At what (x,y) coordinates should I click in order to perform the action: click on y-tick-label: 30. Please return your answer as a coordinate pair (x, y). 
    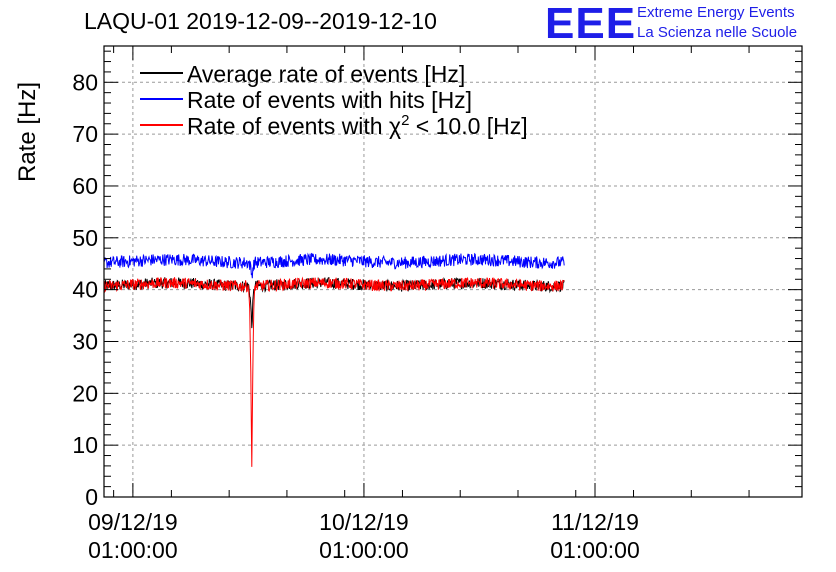
    Looking at the image, I should click on (85, 341).